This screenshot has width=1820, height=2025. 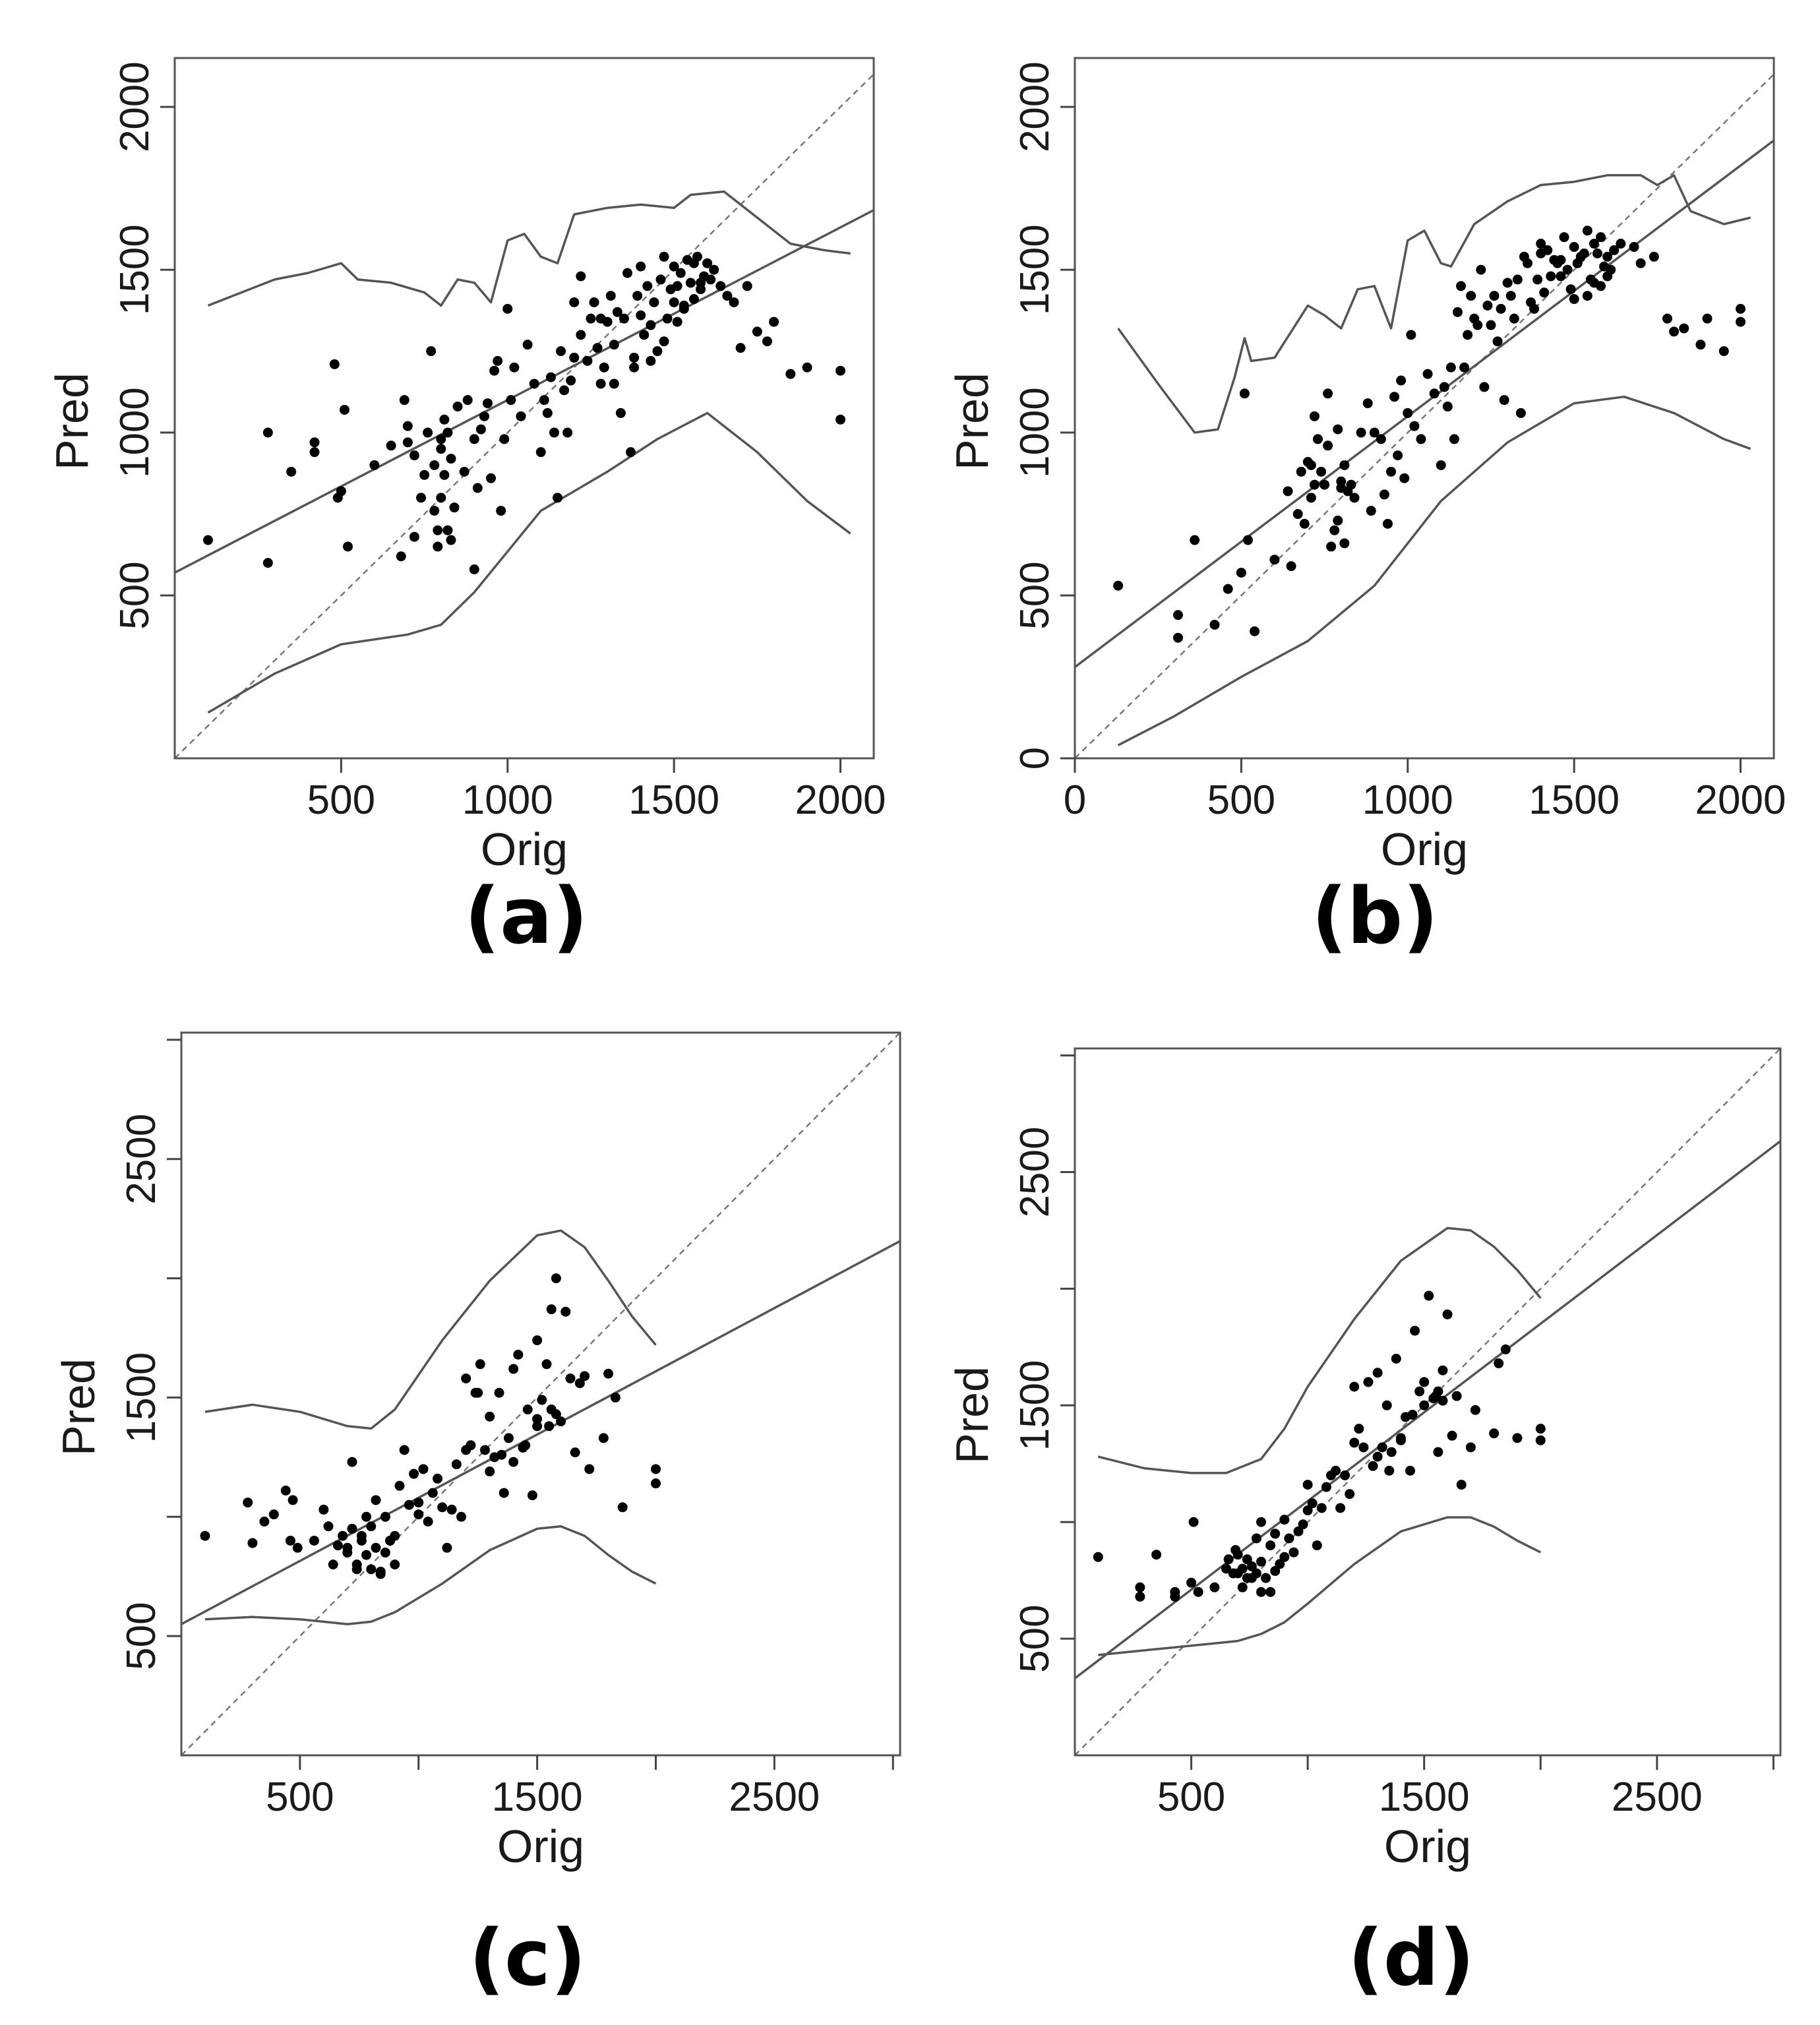 What do you see at coordinates (1434, 570) in the screenshot?
I see `panel-b-lower-band` at bounding box center [1434, 570].